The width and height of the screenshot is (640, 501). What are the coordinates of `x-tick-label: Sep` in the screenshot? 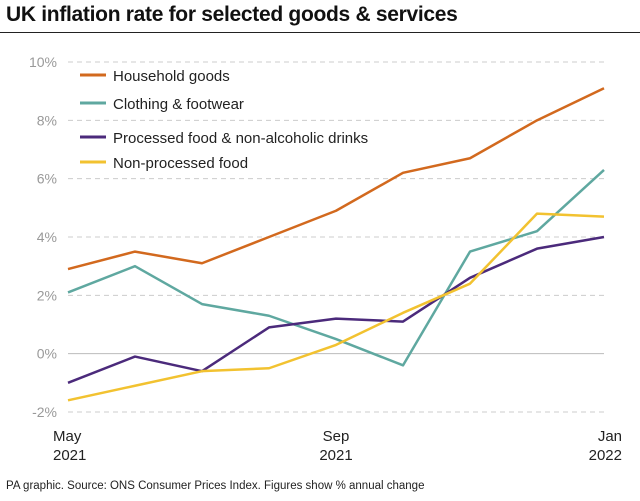 It's located at (336, 436).